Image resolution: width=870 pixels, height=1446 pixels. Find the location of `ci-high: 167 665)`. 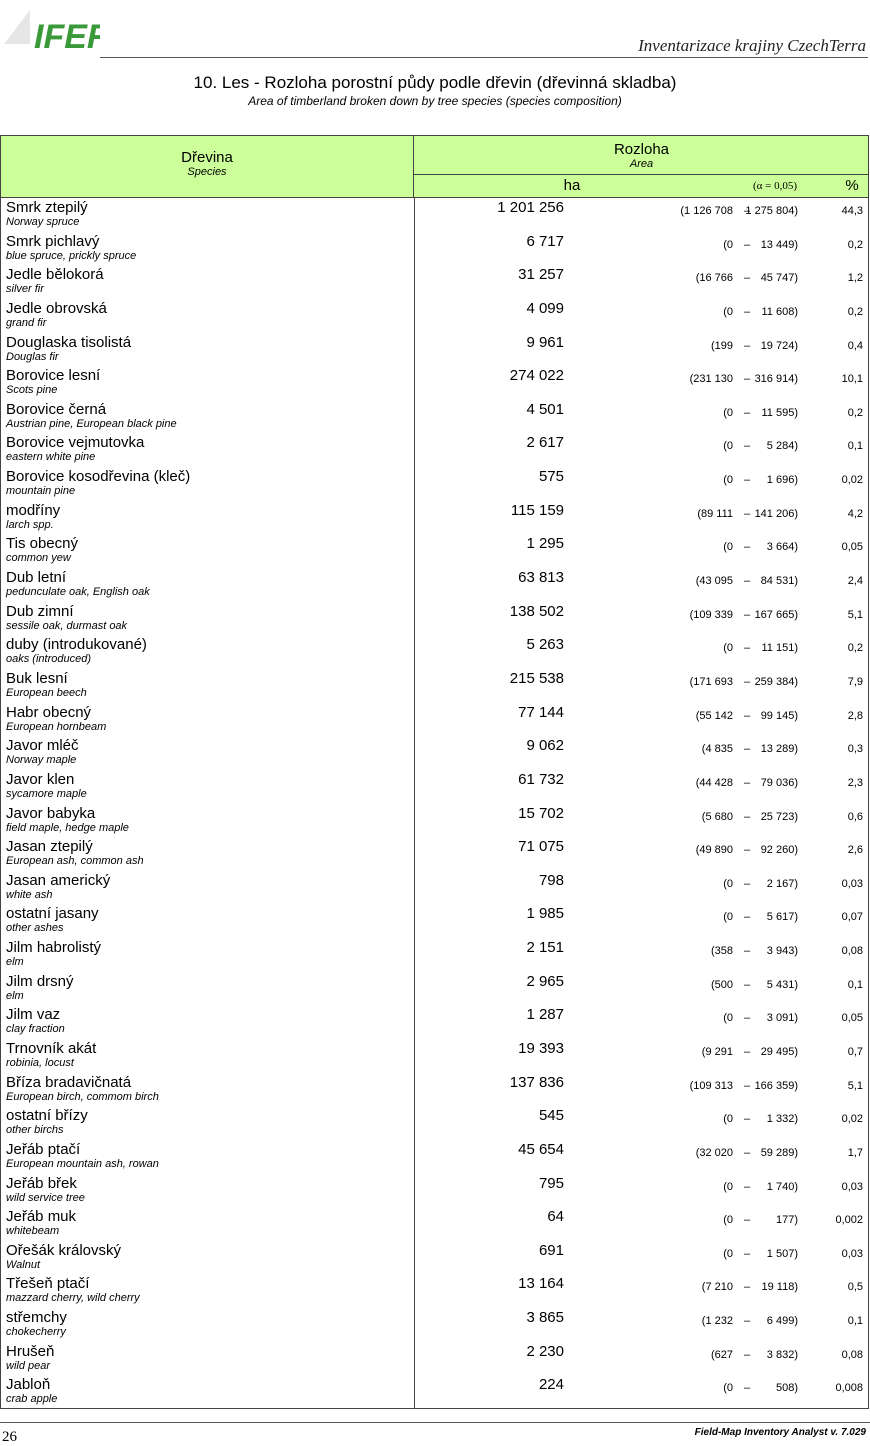

ci-high: 167 665) is located at coordinates (776, 614).